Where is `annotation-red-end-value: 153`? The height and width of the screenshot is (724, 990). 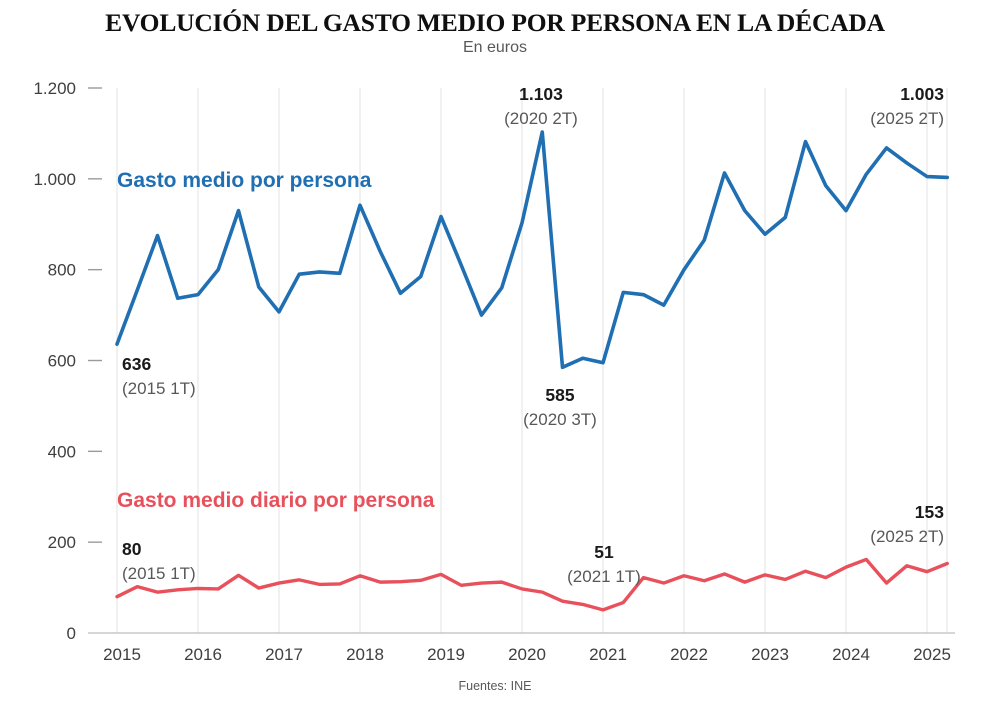
annotation-red-end-value: 153 is located at coordinates (929, 512).